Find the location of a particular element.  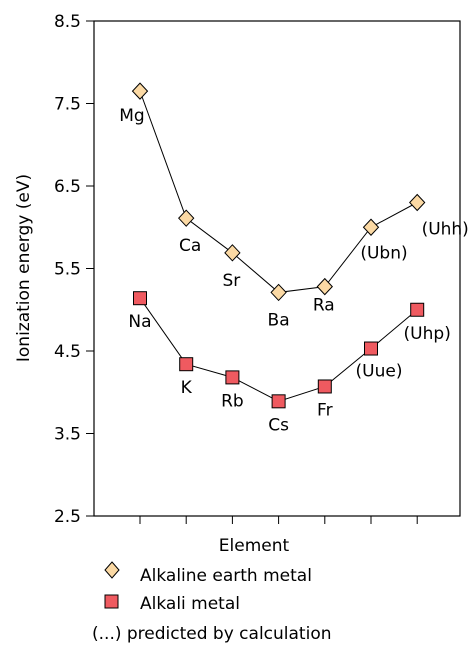

y-axis: 2.5 3.5 4.5 5.5 6.5 7.5 8.5 is located at coordinates (74, 269).